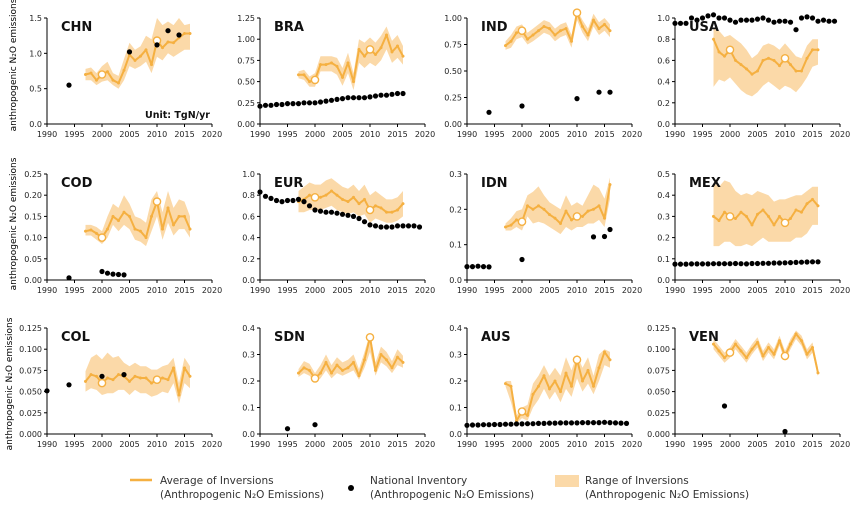 This screenshot has height=505, width=850. I want to click on x-tick-label-col-2005: 2005, so click(129, 444).